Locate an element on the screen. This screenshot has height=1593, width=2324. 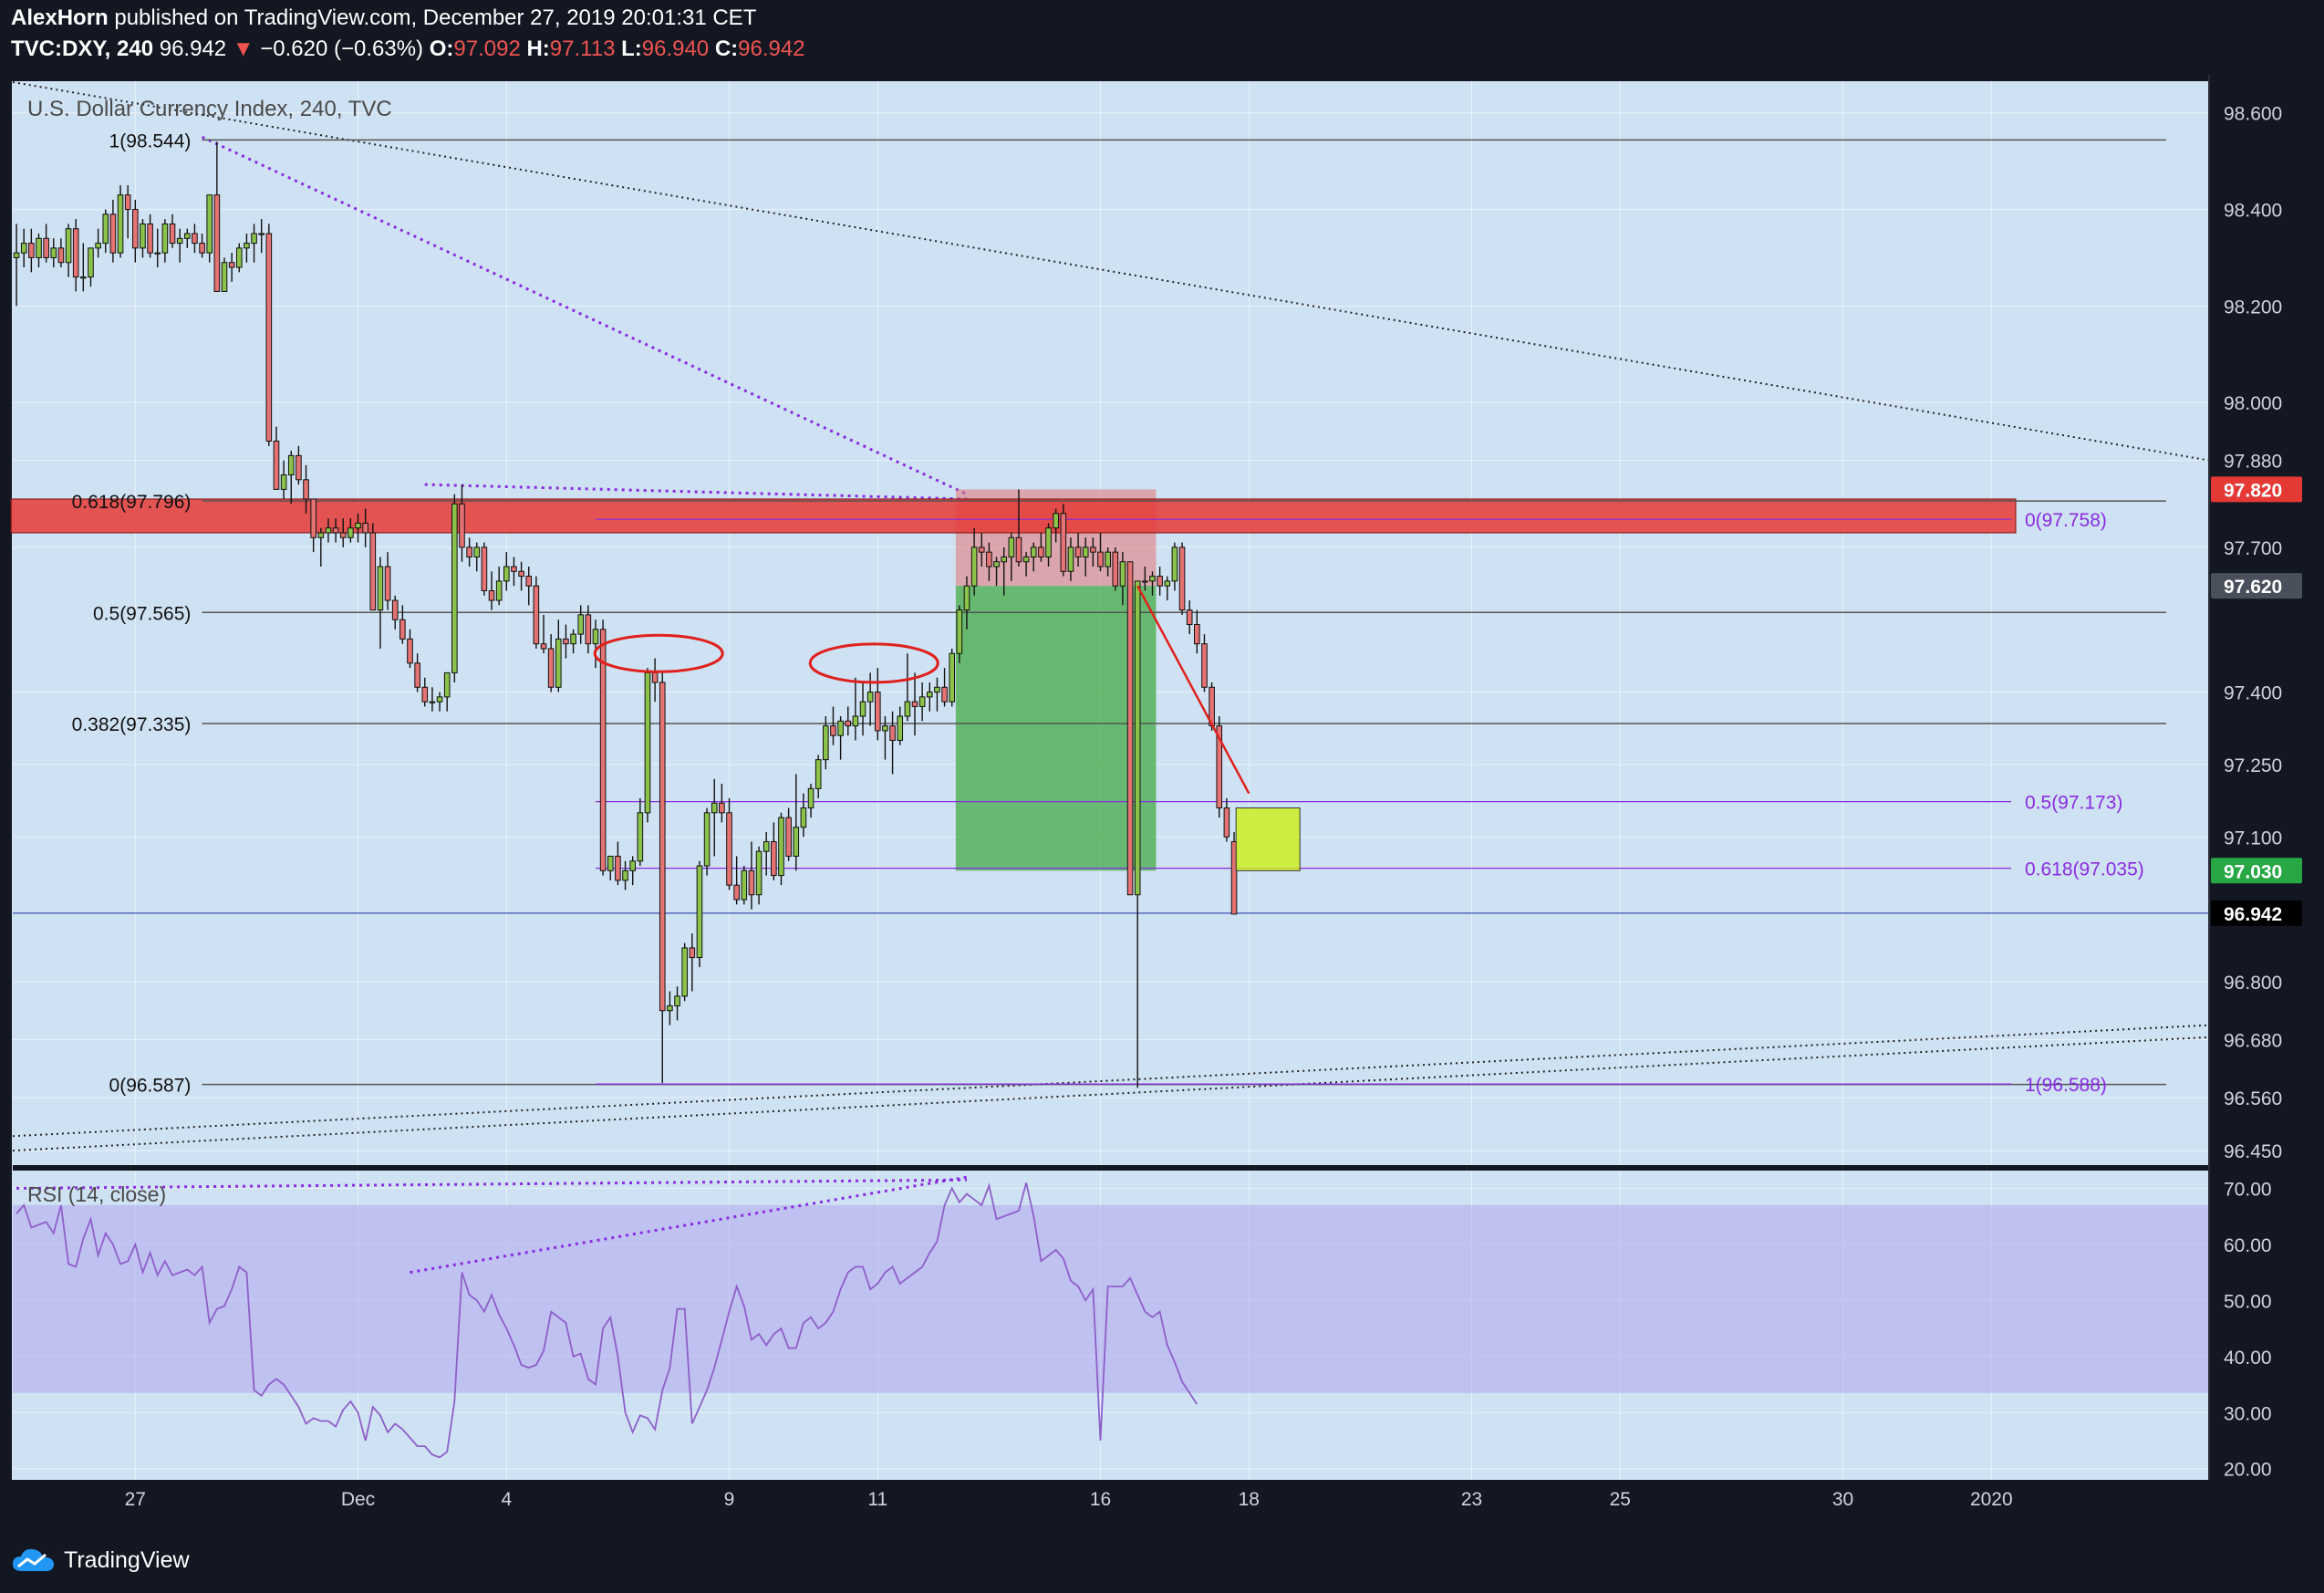
tradingview-brand: TradingView is located at coordinates (127, 1559).